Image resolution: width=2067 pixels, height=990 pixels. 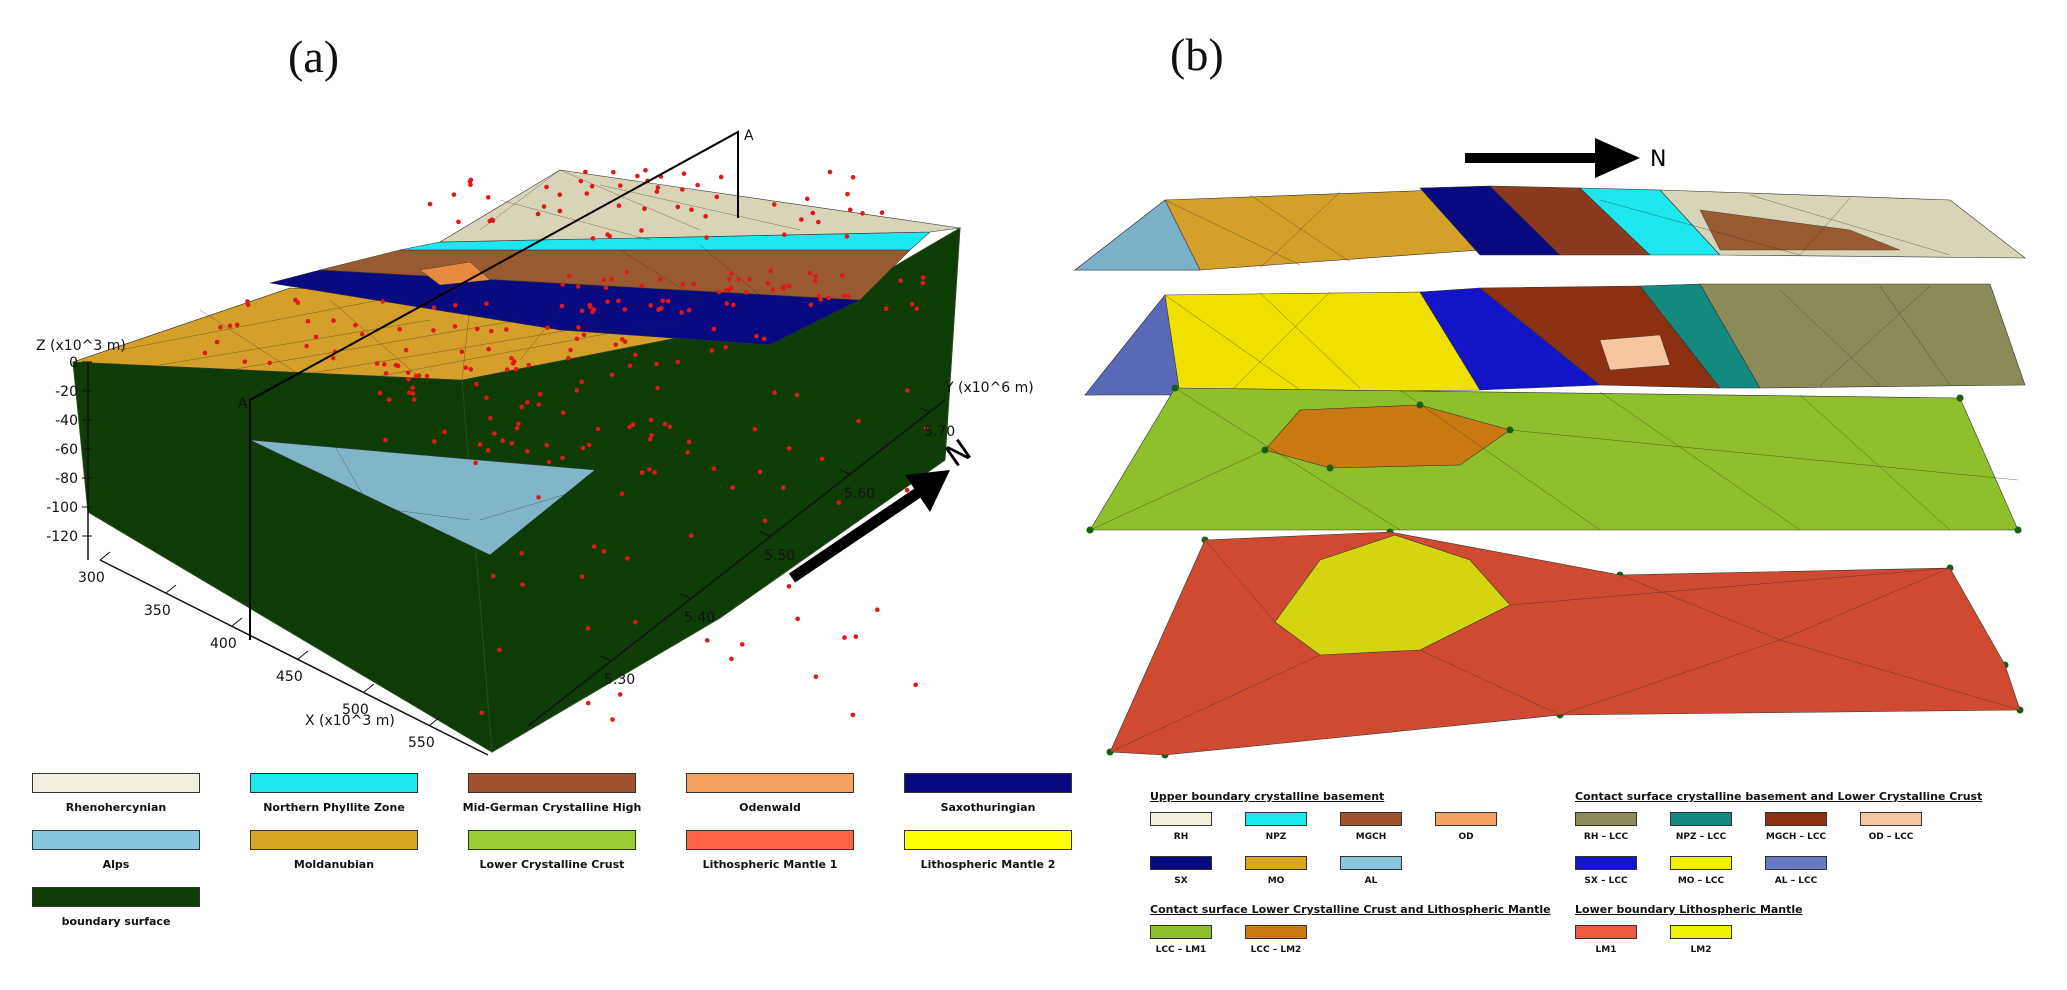 I want to click on legend-a-label: Saxothuringian, so click(x=988, y=807).